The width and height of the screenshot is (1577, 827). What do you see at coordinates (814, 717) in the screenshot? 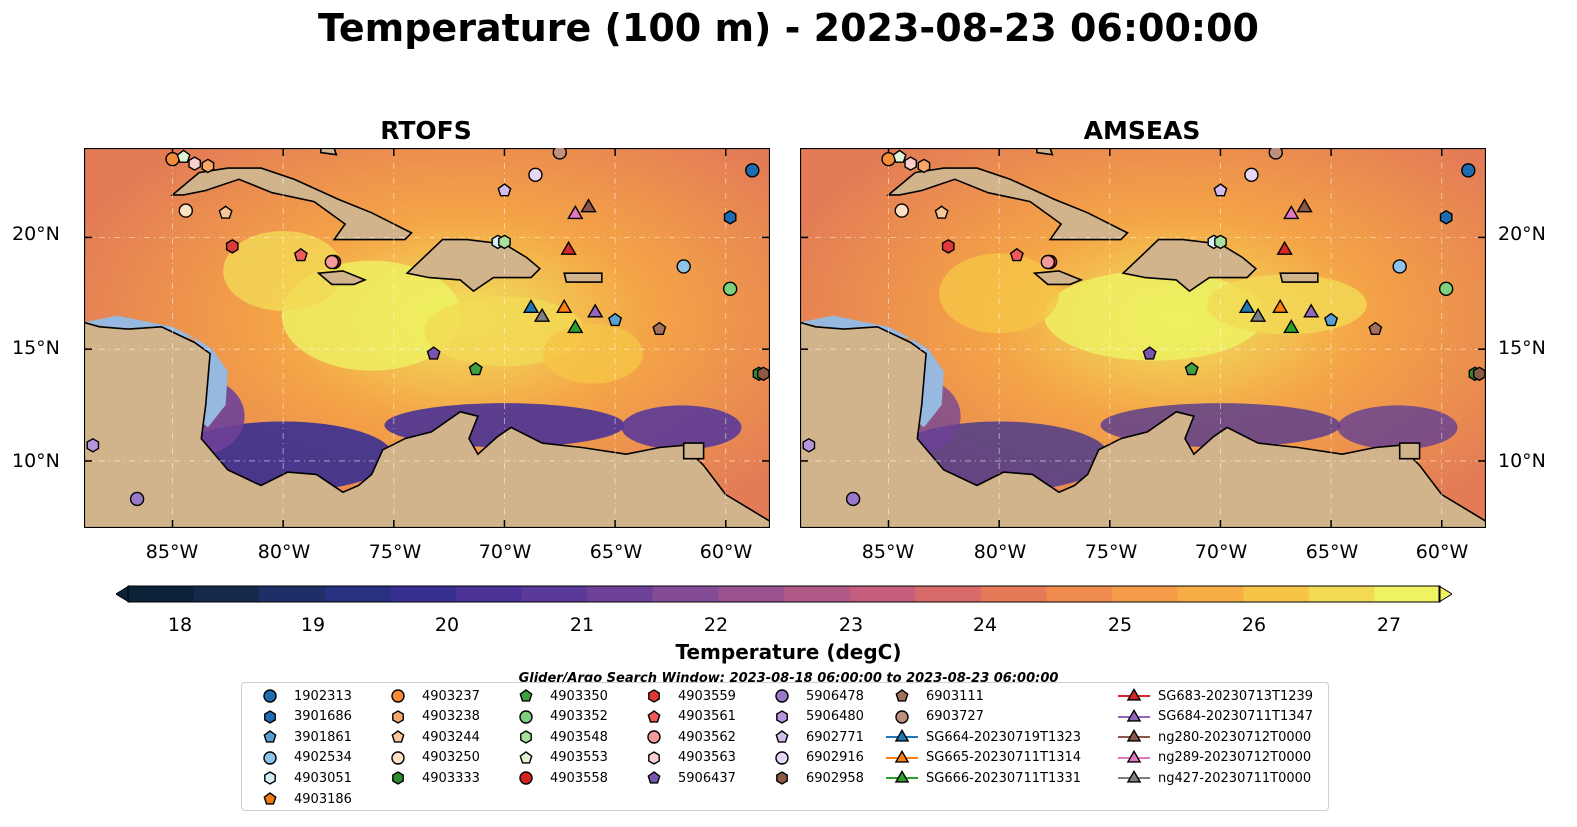
I see `legend-item: 5906480` at bounding box center [814, 717].